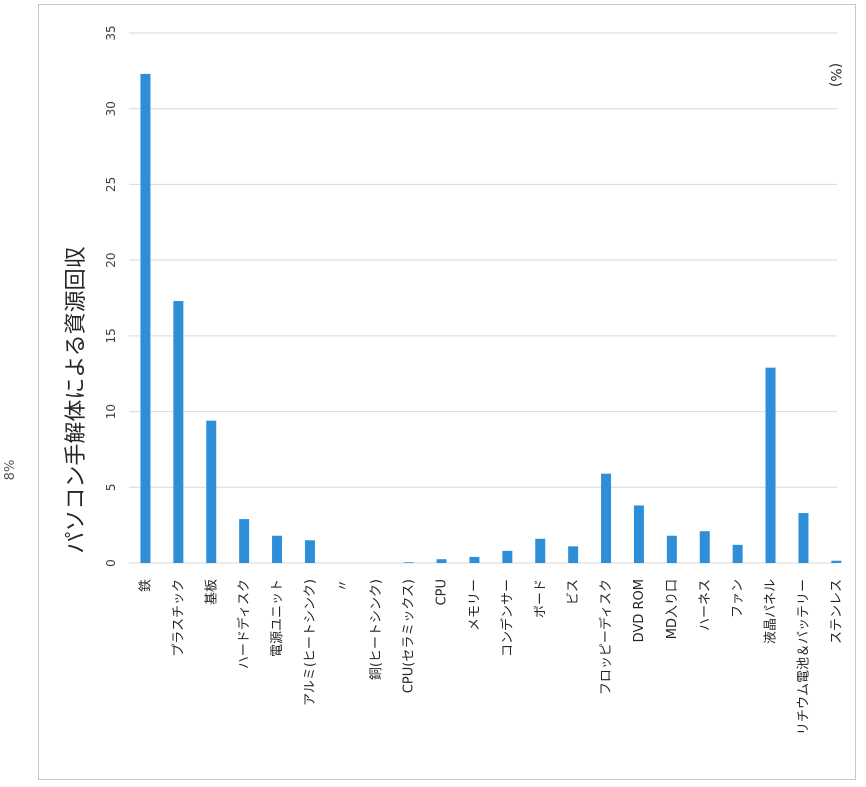  Describe the element at coordinates (606, 637) in the screenshot. I see `category-label-14: フロッピーディスク` at that location.